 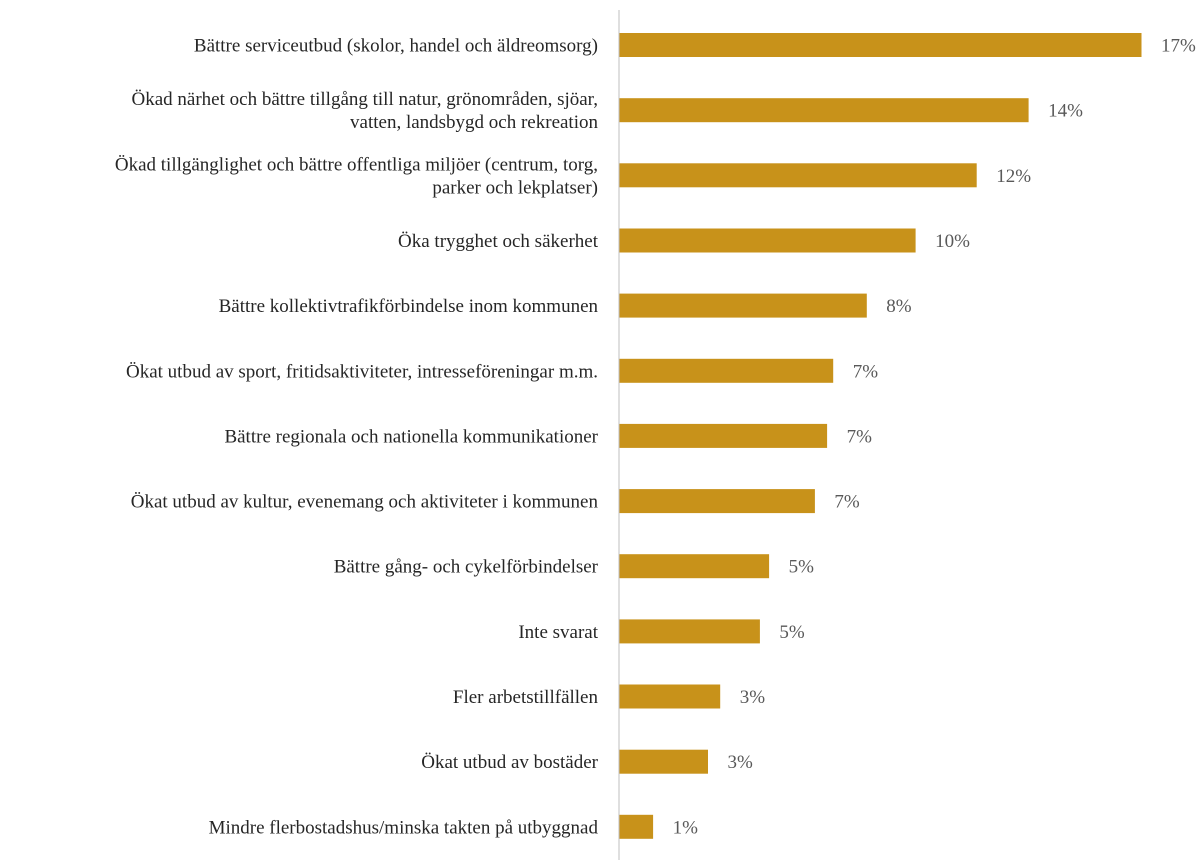 I want to click on data-label-6: 7%, so click(x=860, y=436).